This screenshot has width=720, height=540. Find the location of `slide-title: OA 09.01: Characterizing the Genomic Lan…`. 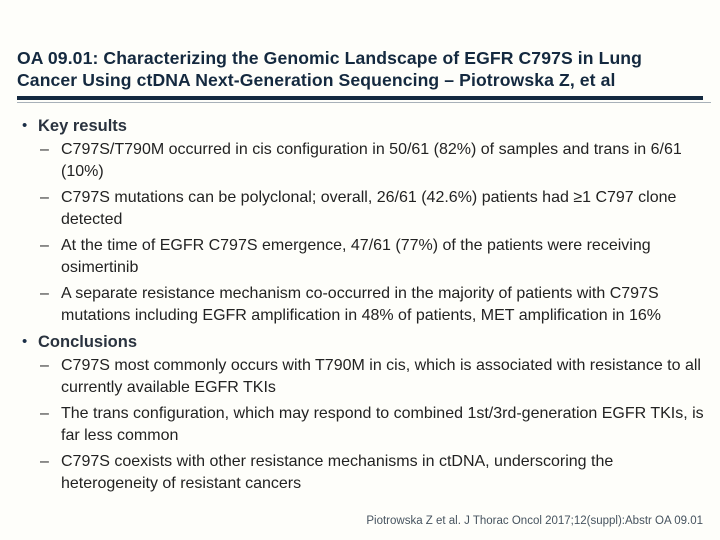

slide-title: OA 09.01: Characterizing the Genomic Lan… is located at coordinates (329, 69).